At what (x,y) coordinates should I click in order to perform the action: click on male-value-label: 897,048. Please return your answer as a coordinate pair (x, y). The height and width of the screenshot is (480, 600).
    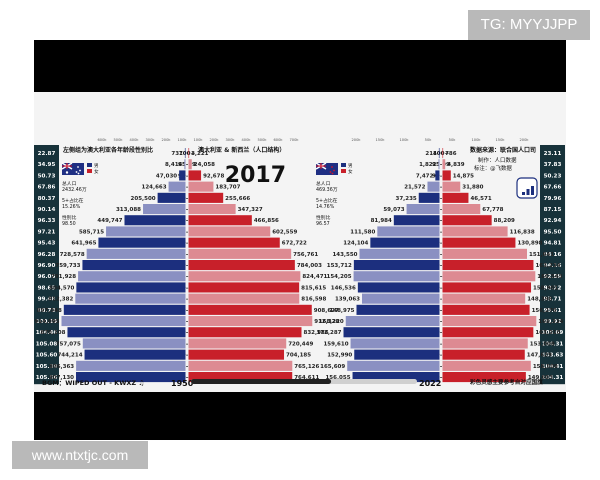
    Looking at the image, I should click on (49, 311).